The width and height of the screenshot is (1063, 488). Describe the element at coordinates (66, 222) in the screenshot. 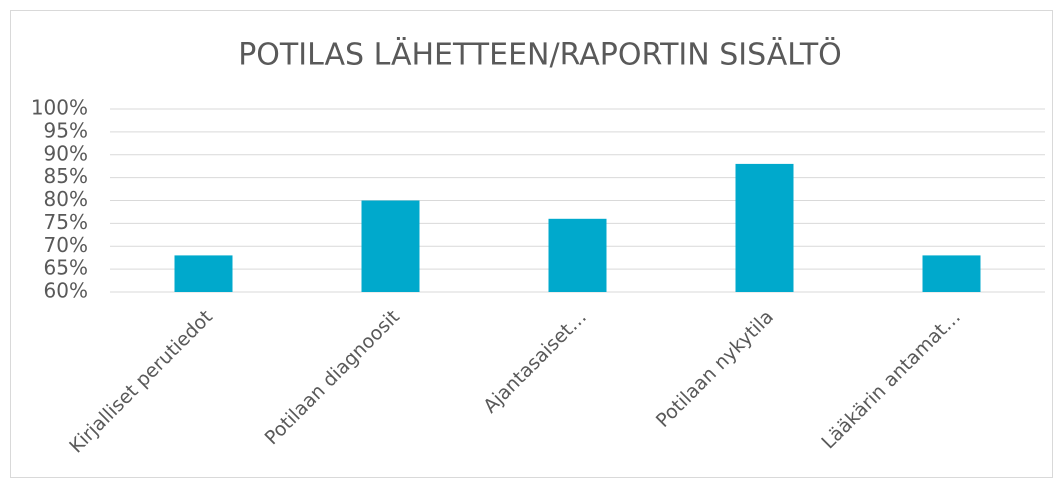

I see `y-tick-label: 75%` at that location.